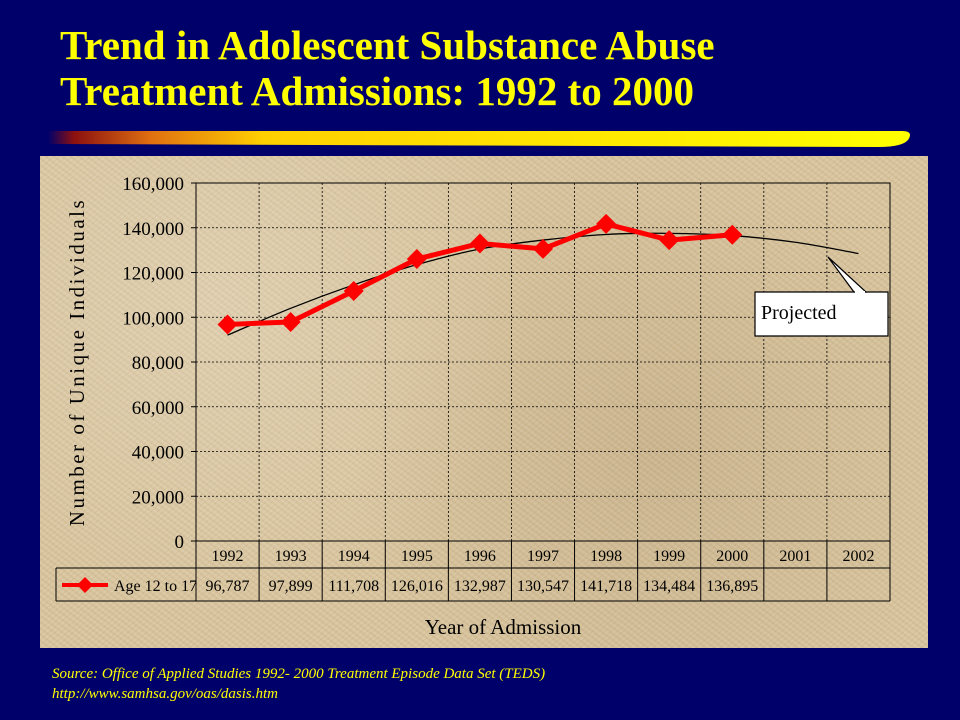 Image resolution: width=960 pixels, height=720 pixels. What do you see at coordinates (606, 556) in the screenshot?
I see `x-tick-label: 1998` at bounding box center [606, 556].